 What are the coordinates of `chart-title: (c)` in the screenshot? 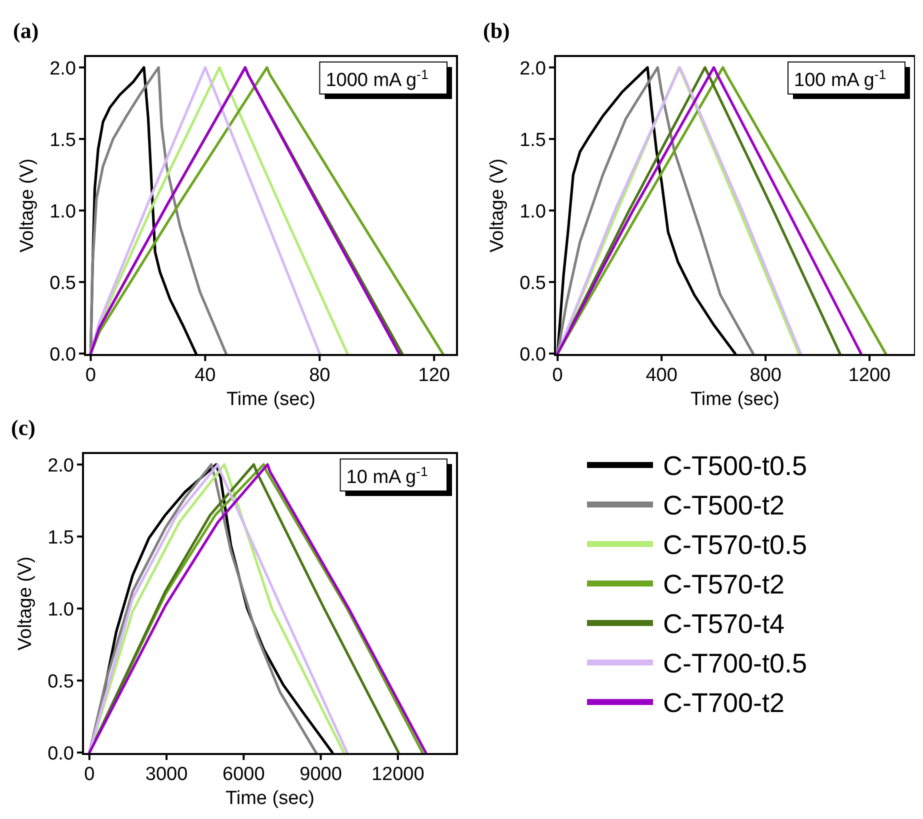 It's located at (23, 427).